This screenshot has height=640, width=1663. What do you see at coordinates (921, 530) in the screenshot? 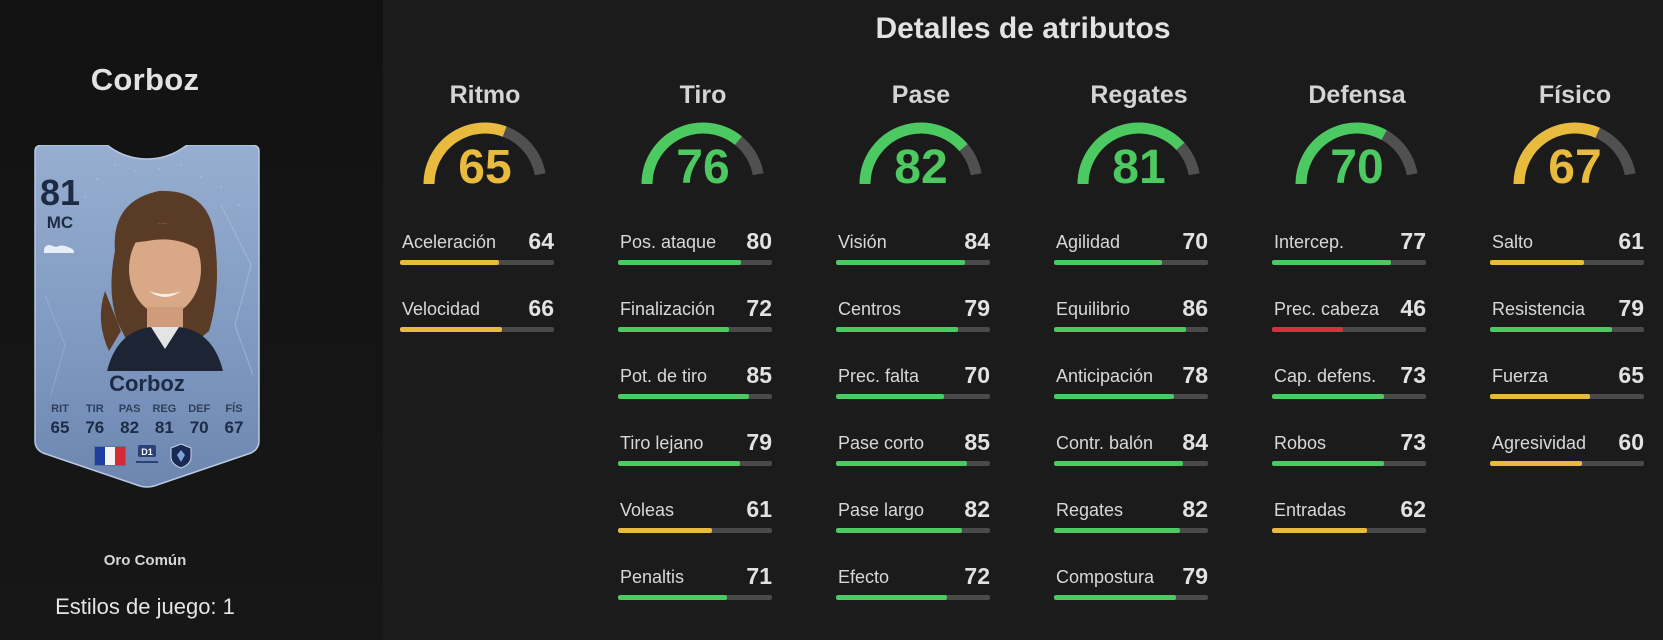
I see `attribute-row: Pase largo 82` at bounding box center [921, 530].